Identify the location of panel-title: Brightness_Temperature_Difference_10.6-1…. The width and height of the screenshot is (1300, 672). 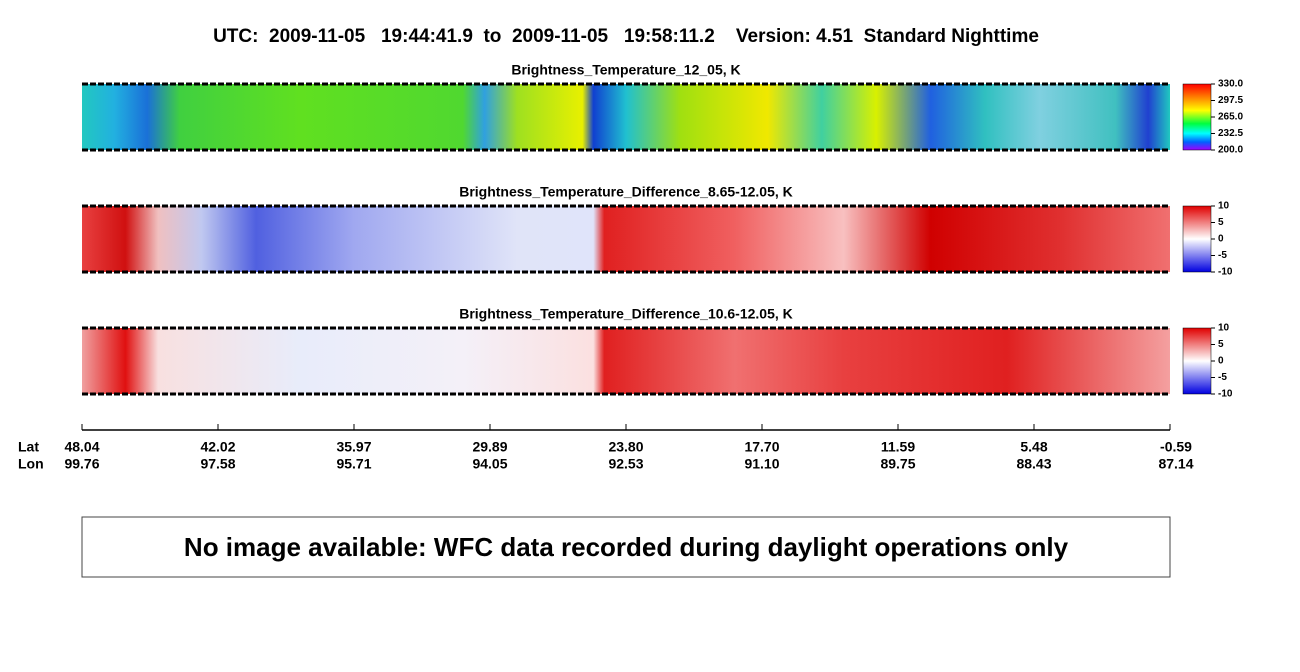
(626, 314).